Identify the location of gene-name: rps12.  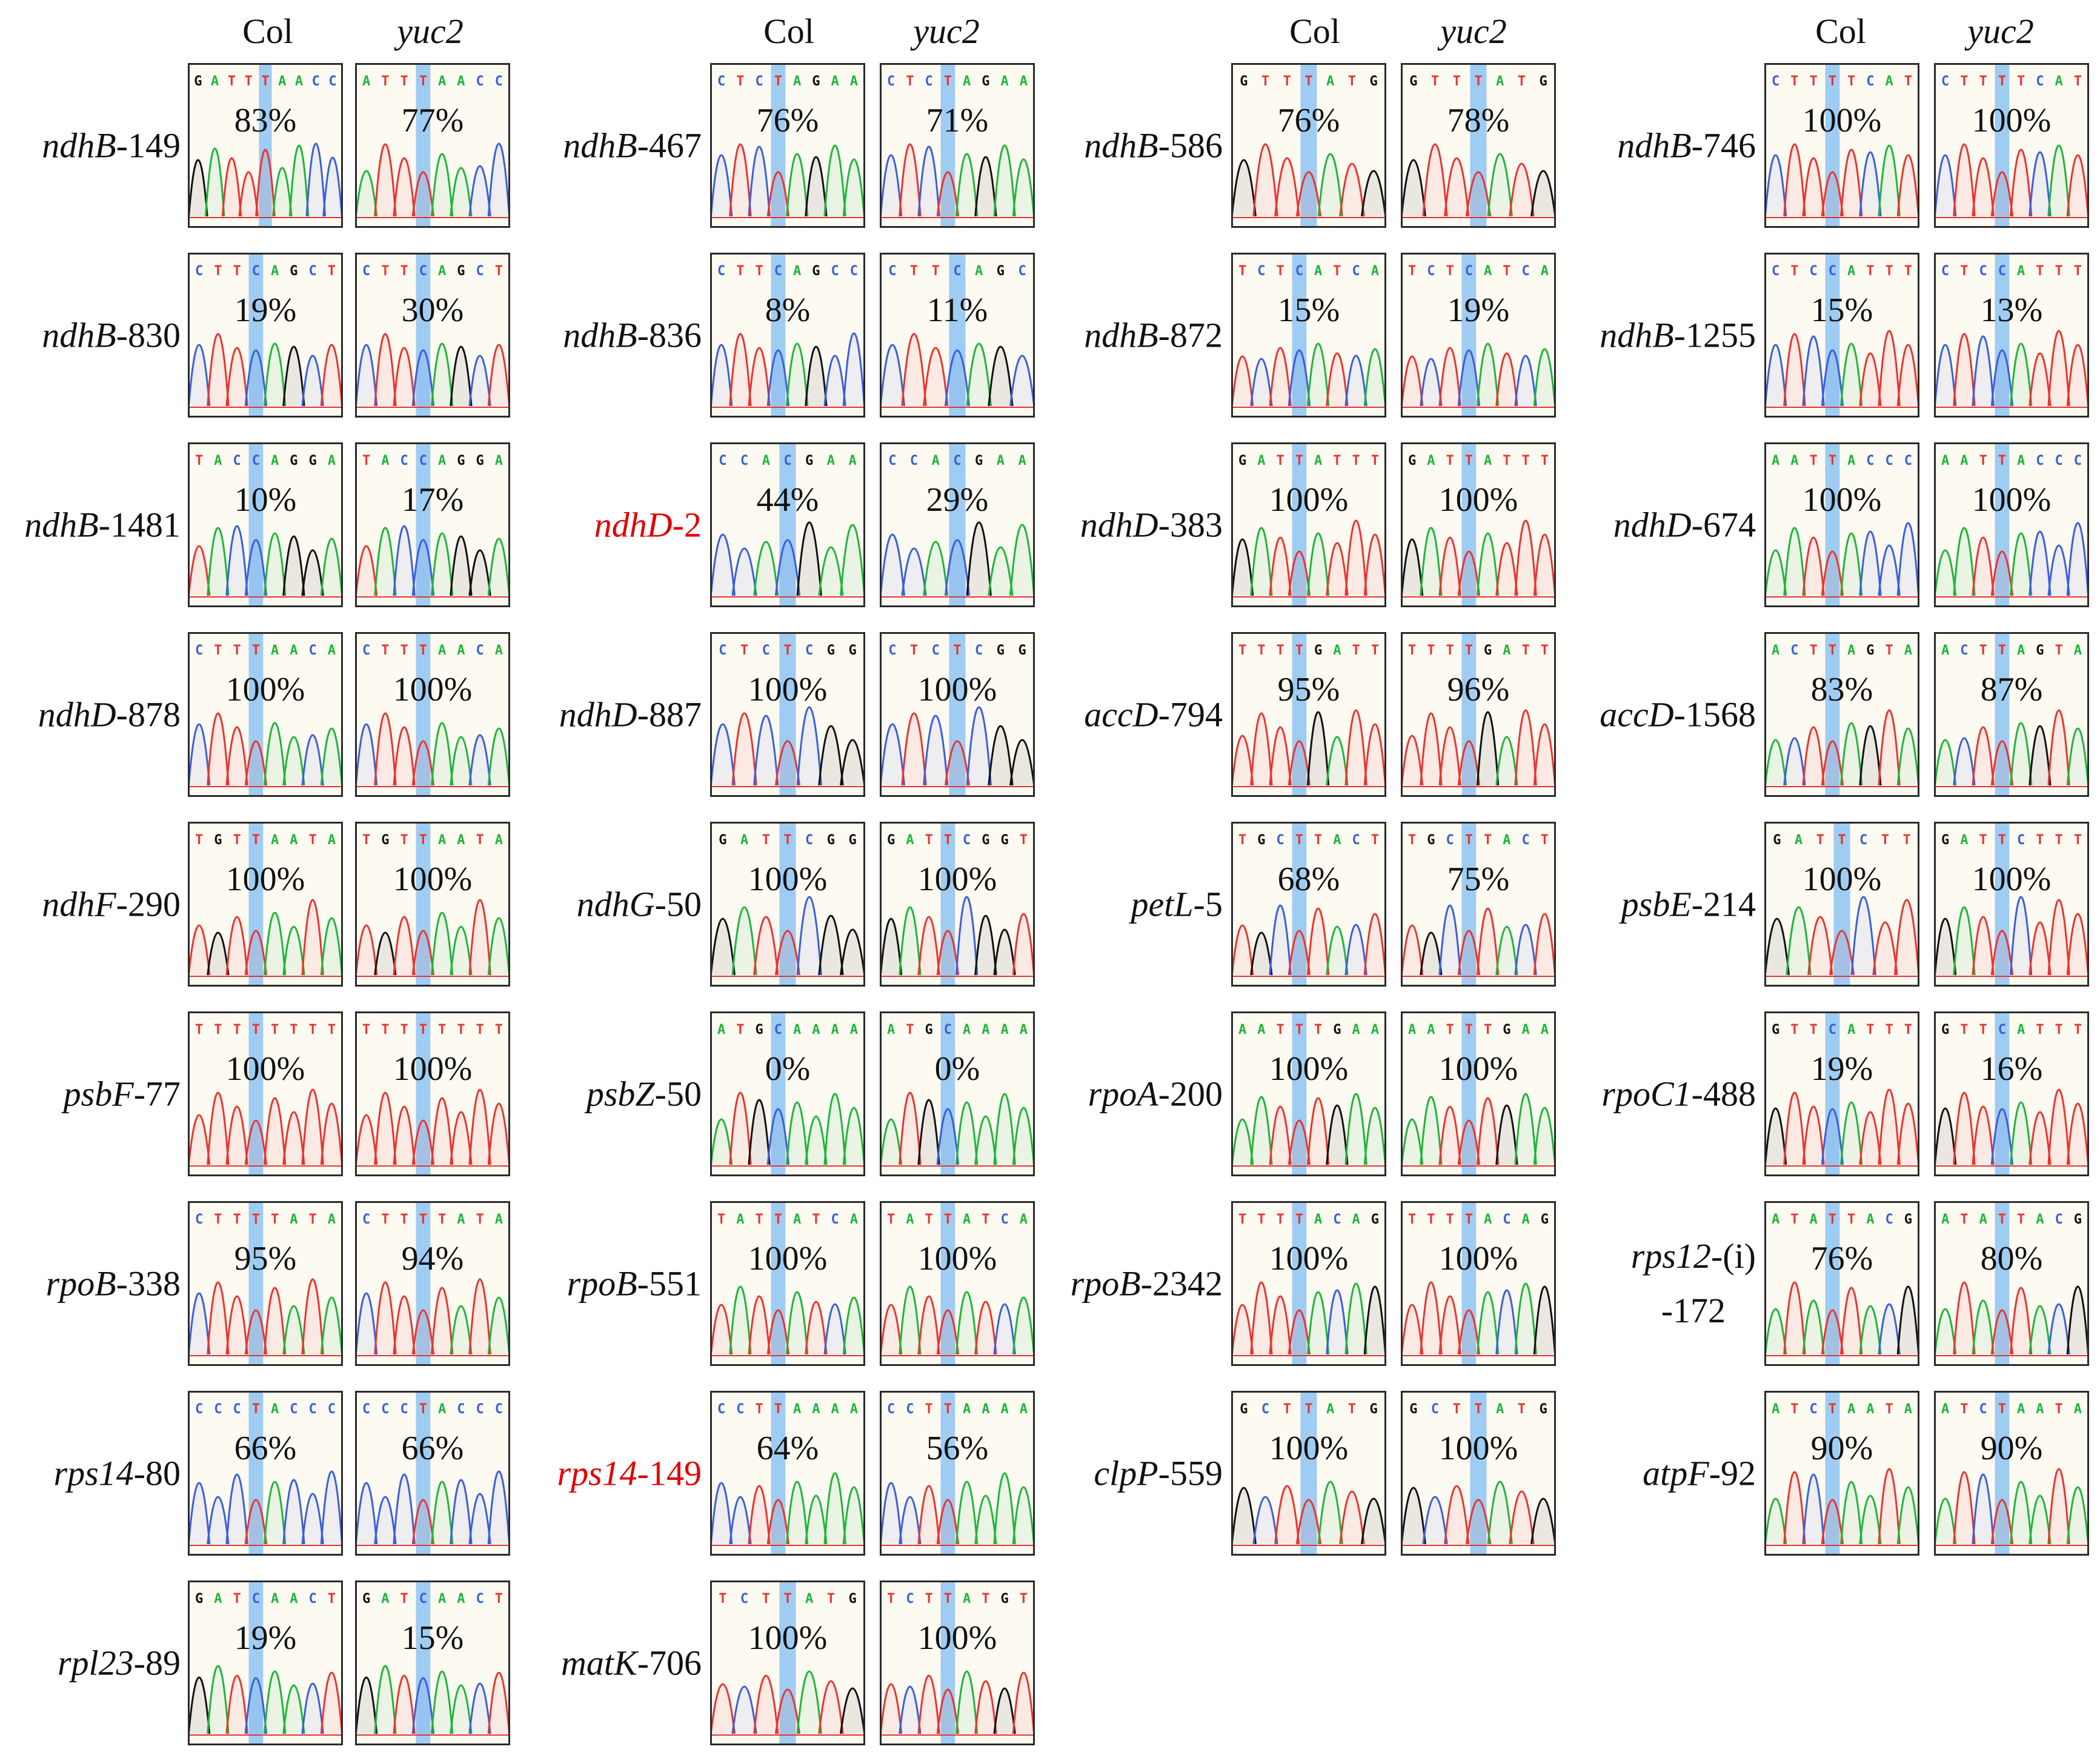
(1670, 1256).